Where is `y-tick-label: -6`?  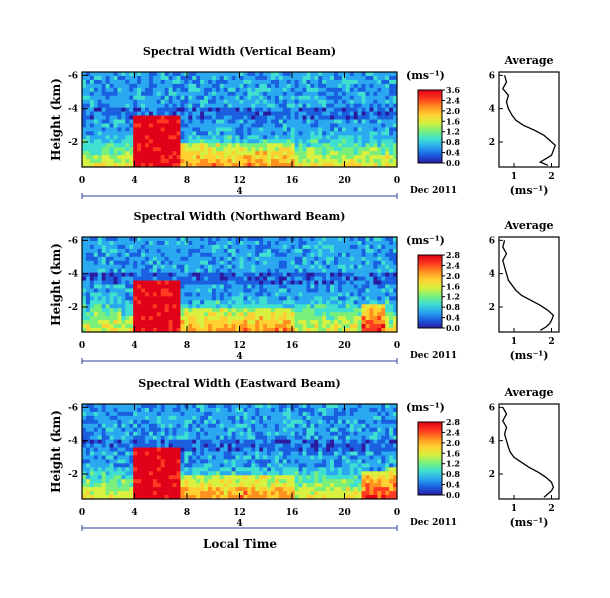 y-tick-label: -6 is located at coordinates (73, 76).